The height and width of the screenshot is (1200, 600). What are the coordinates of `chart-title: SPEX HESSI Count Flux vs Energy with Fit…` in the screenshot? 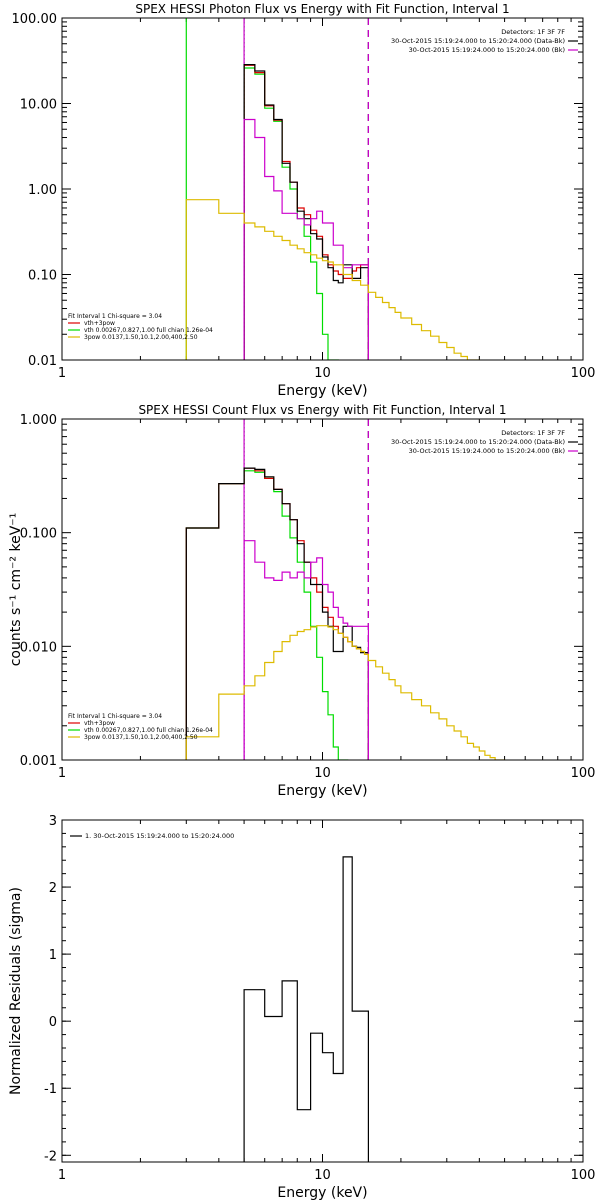 It's located at (322, 410).